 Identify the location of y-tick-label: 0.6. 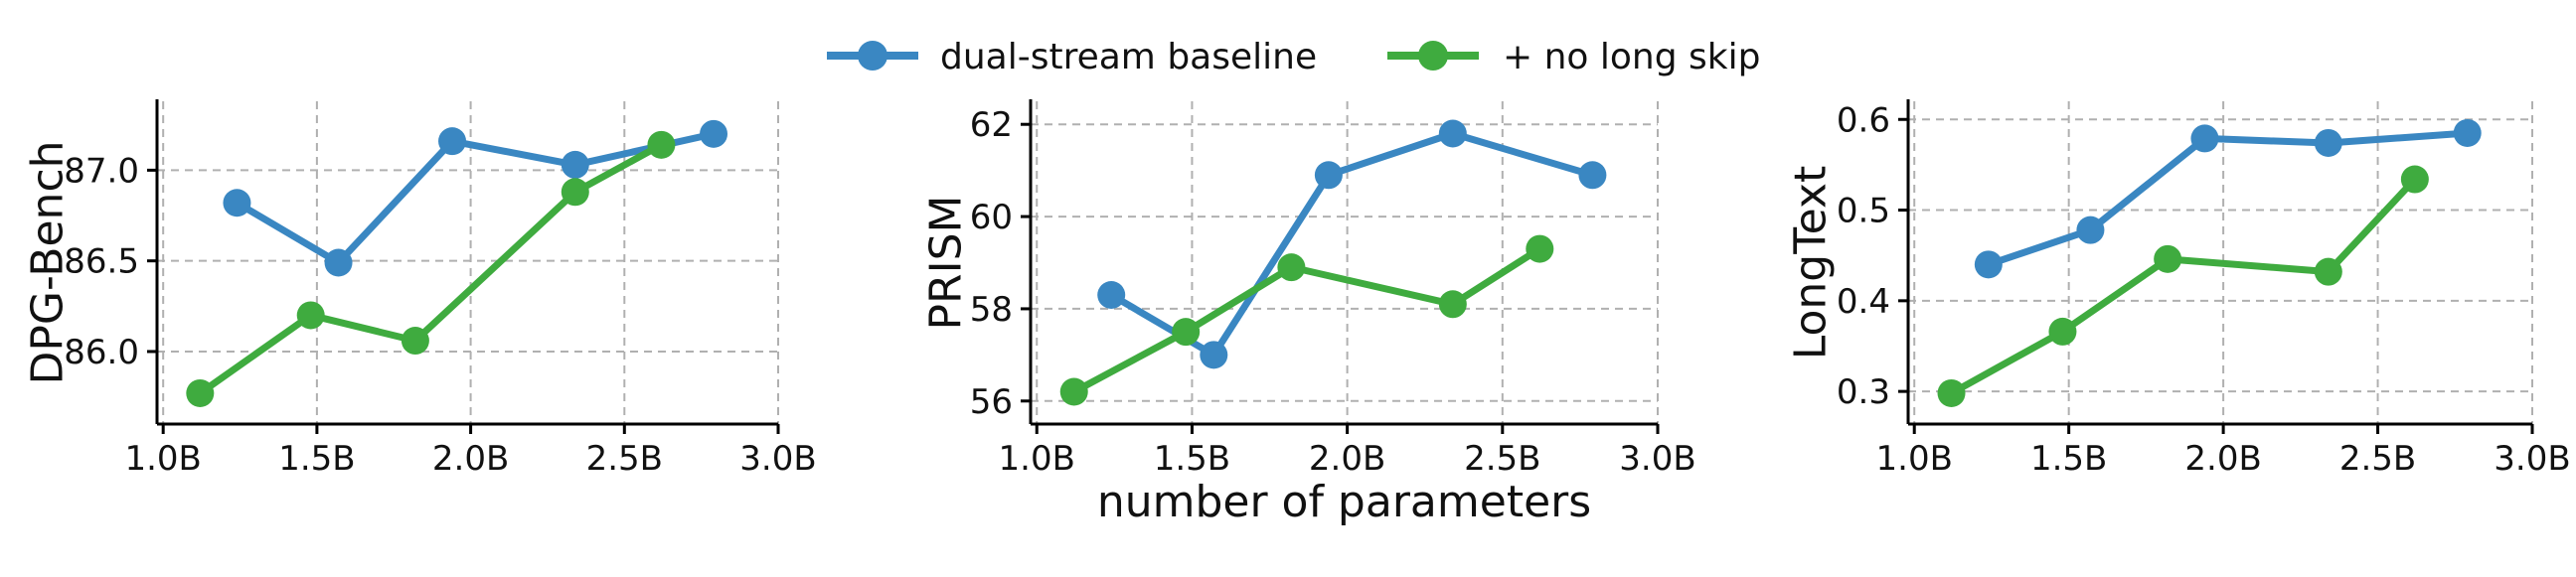
(1863, 120).